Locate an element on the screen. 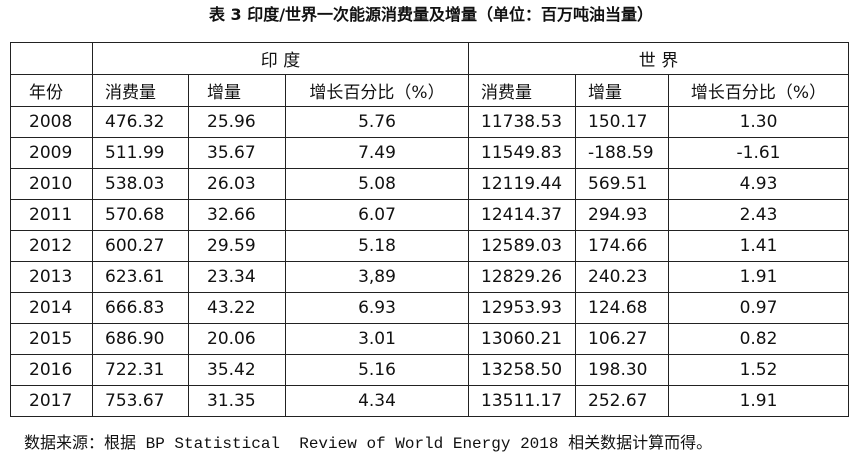  cell: 7.49 is located at coordinates (377, 153).